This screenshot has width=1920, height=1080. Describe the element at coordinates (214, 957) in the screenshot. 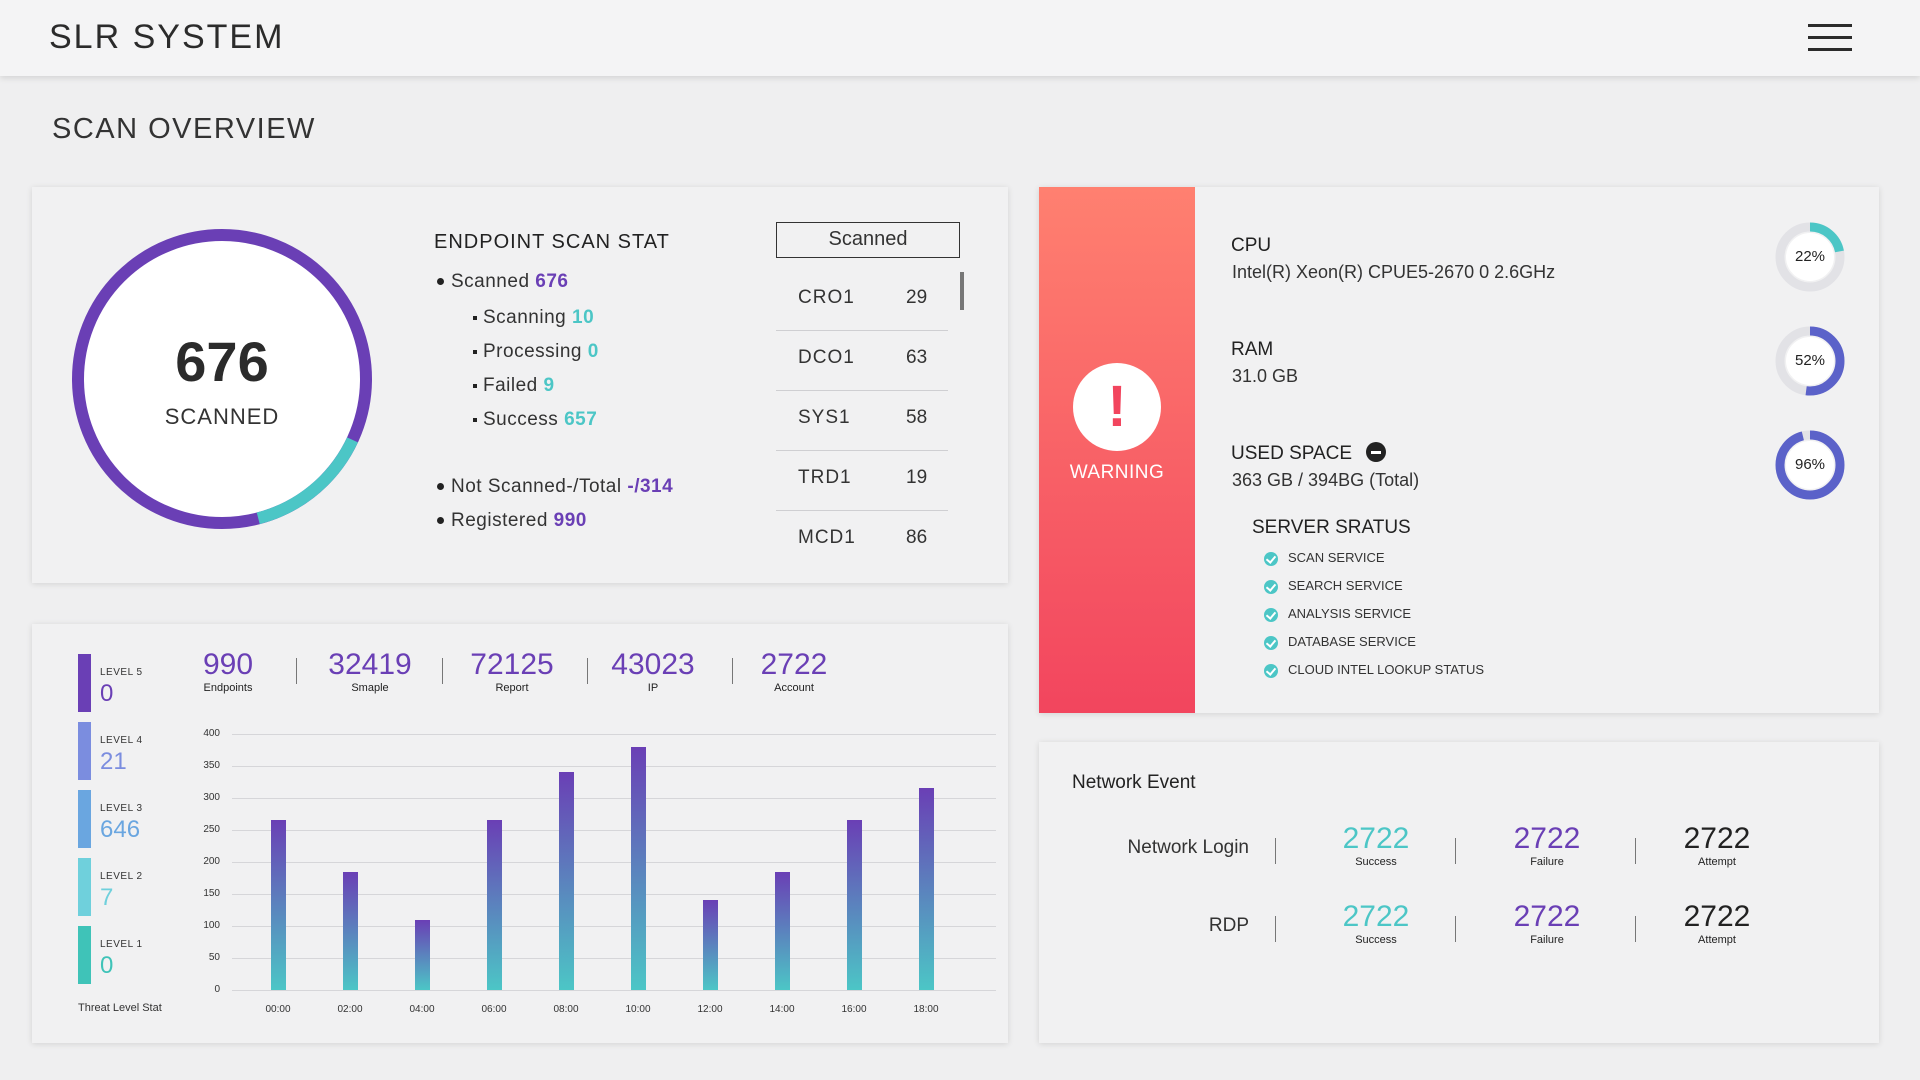

I see `y-tick-label: 50` at that location.